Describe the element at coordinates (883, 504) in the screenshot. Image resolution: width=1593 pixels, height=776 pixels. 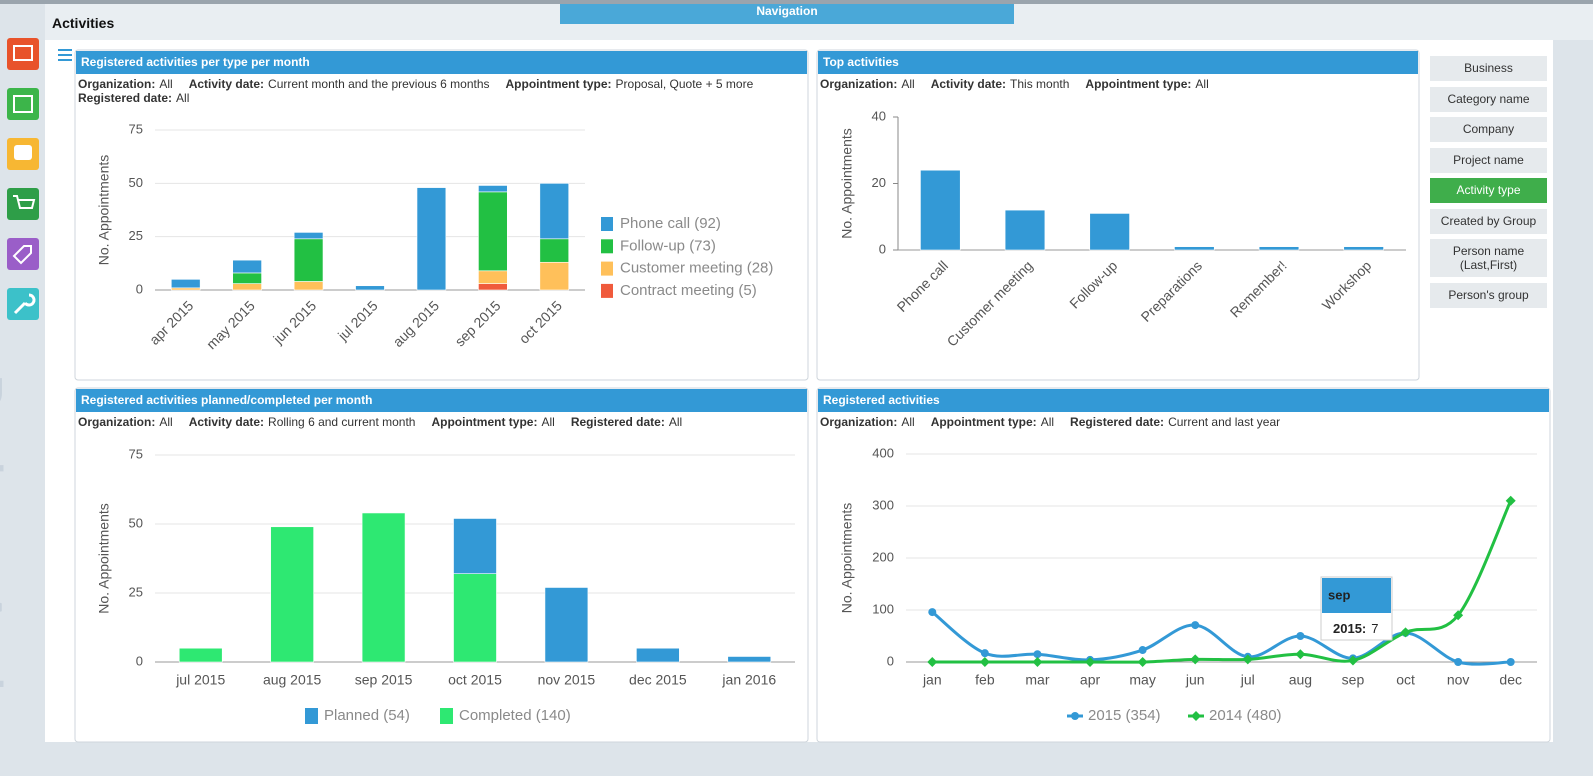
I see `y-tick-label: 300` at that location.